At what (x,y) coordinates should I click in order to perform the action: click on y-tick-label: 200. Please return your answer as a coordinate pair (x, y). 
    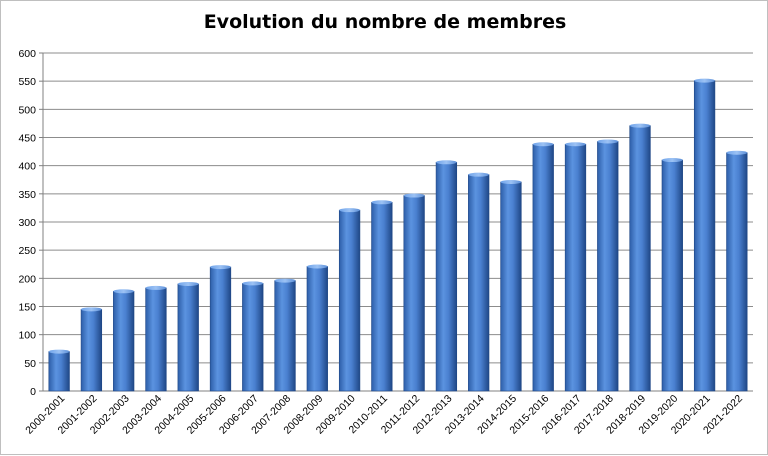
    Looking at the image, I should click on (27, 279).